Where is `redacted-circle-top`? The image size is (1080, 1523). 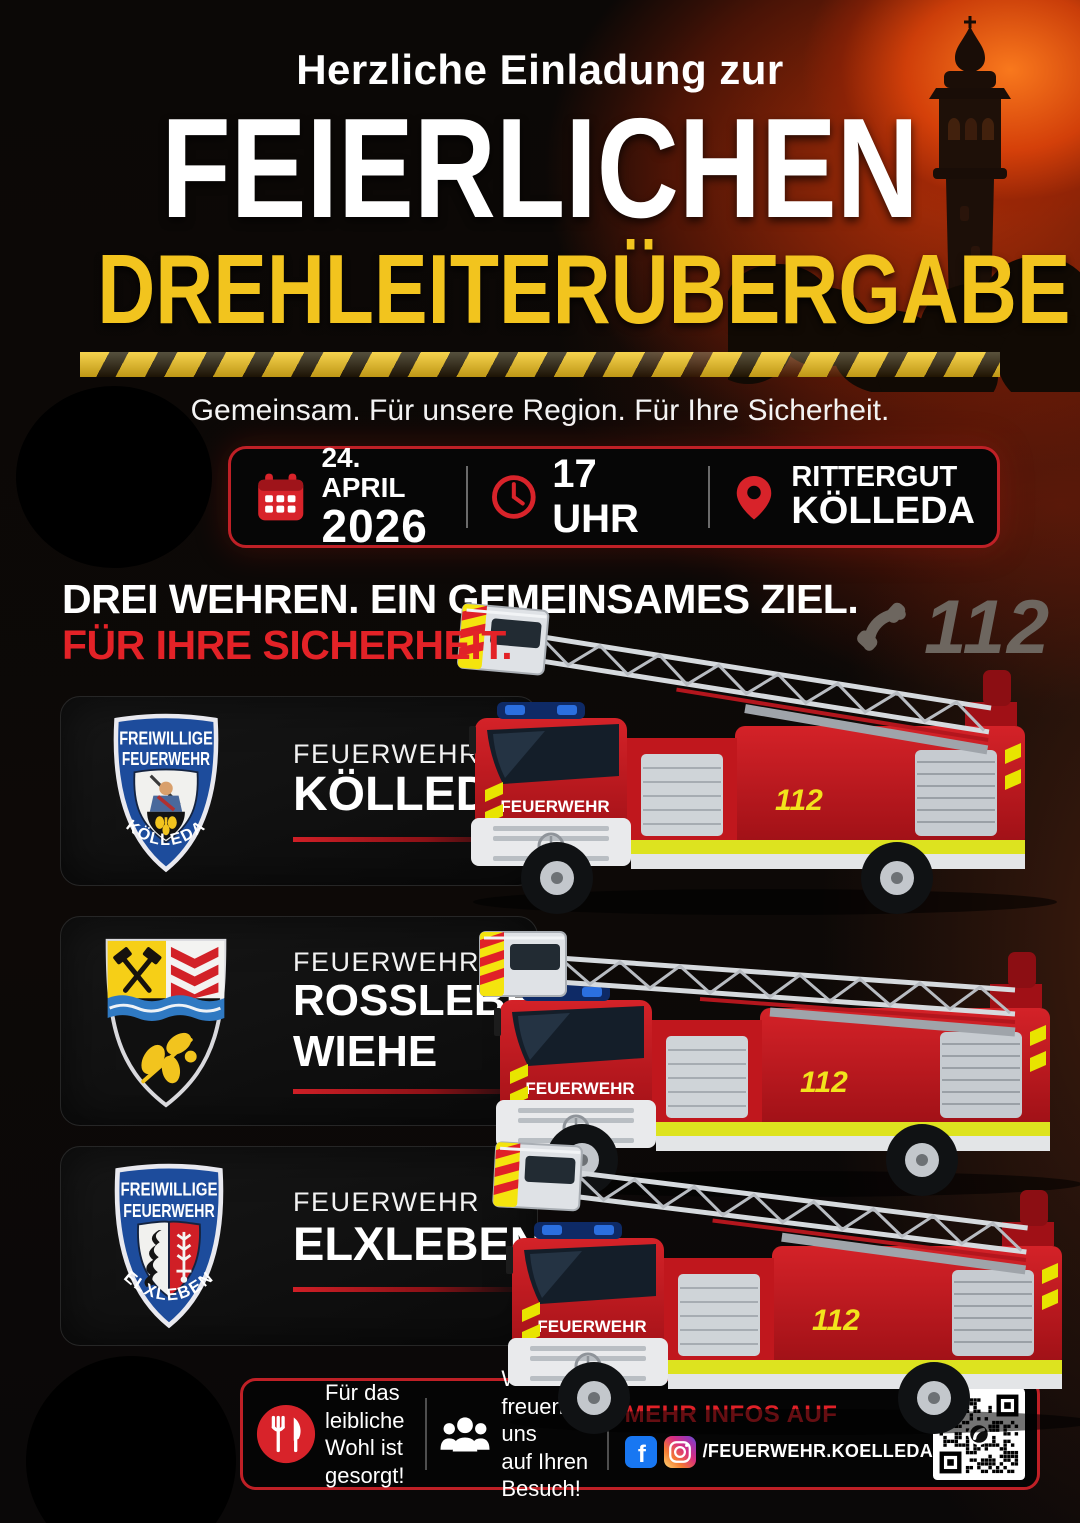 redacted-circle-top is located at coordinates (114, 477).